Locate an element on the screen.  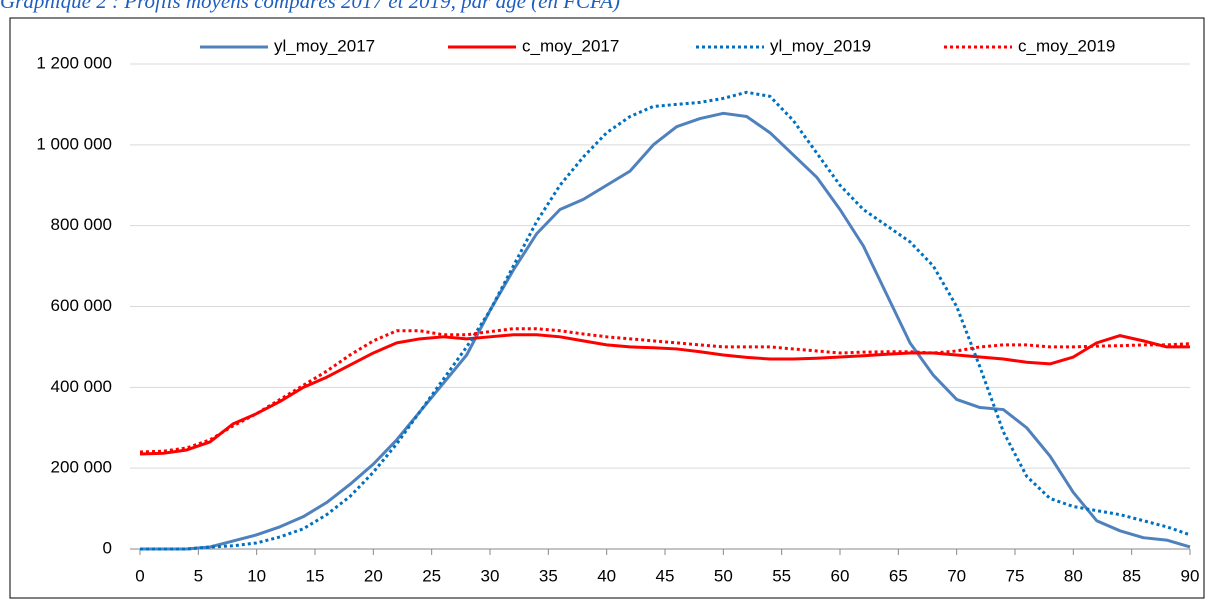
y-tick-label: 200 000 is located at coordinates (81, 467).